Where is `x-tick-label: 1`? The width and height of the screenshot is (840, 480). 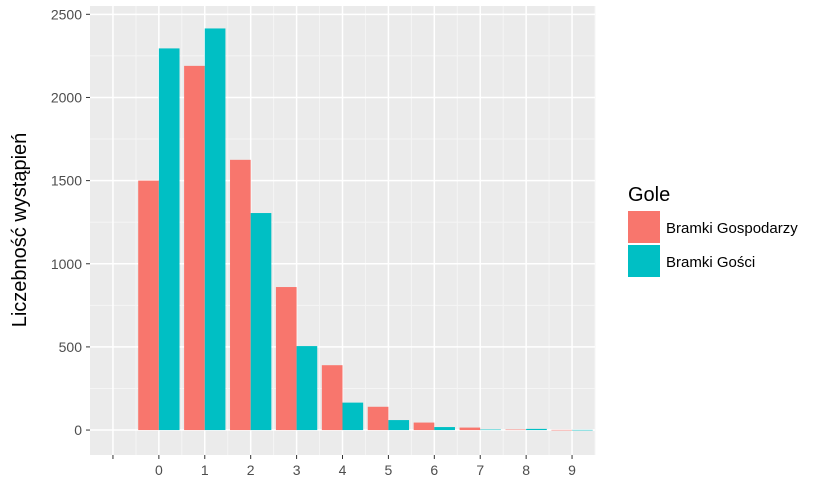 x-tick-label: 1 is located at coordinates (205, 470).